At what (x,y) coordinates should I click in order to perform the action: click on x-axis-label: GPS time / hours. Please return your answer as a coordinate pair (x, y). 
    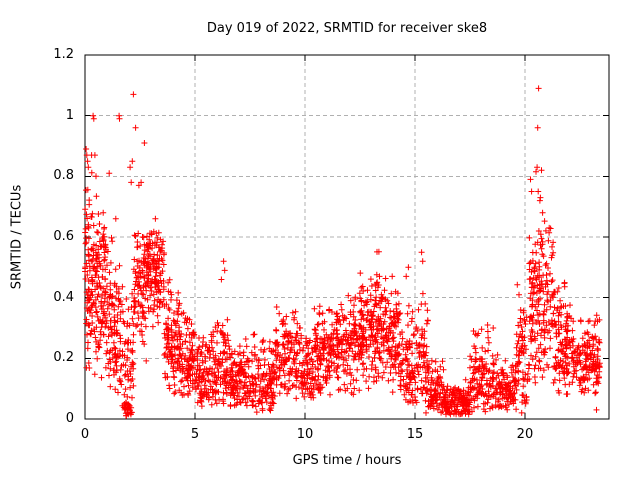
    Looking at the image, I should click on (347, 460).